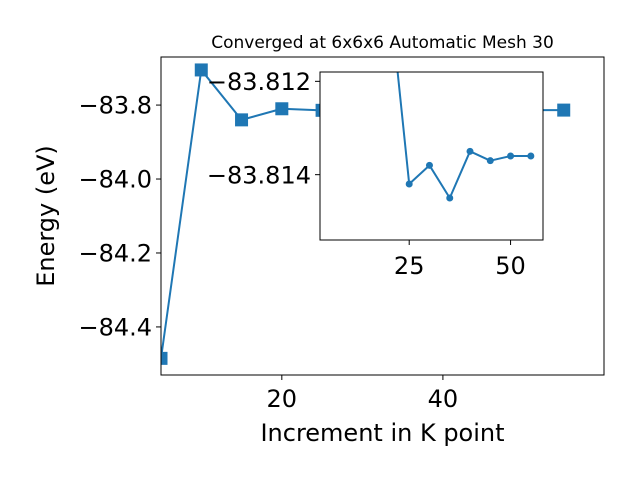  I want to click on main-x-tick-label-0: 20, so click(282, 399).